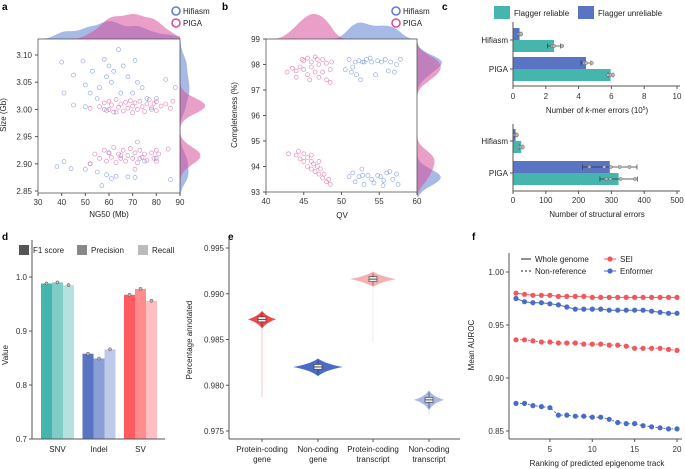  What do you see at coordinates (196, 11) in the screenshot?
I see `legend-label-hifiasm: Hifiasm` at bounding box center [196, 11].